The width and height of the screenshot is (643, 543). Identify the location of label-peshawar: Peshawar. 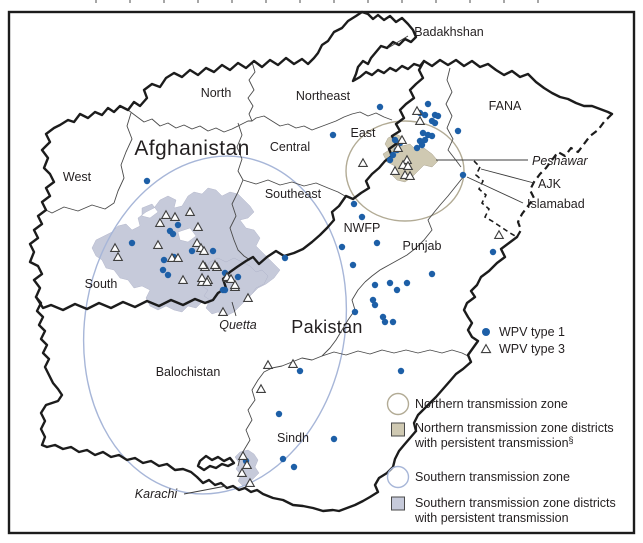
(560, 161).